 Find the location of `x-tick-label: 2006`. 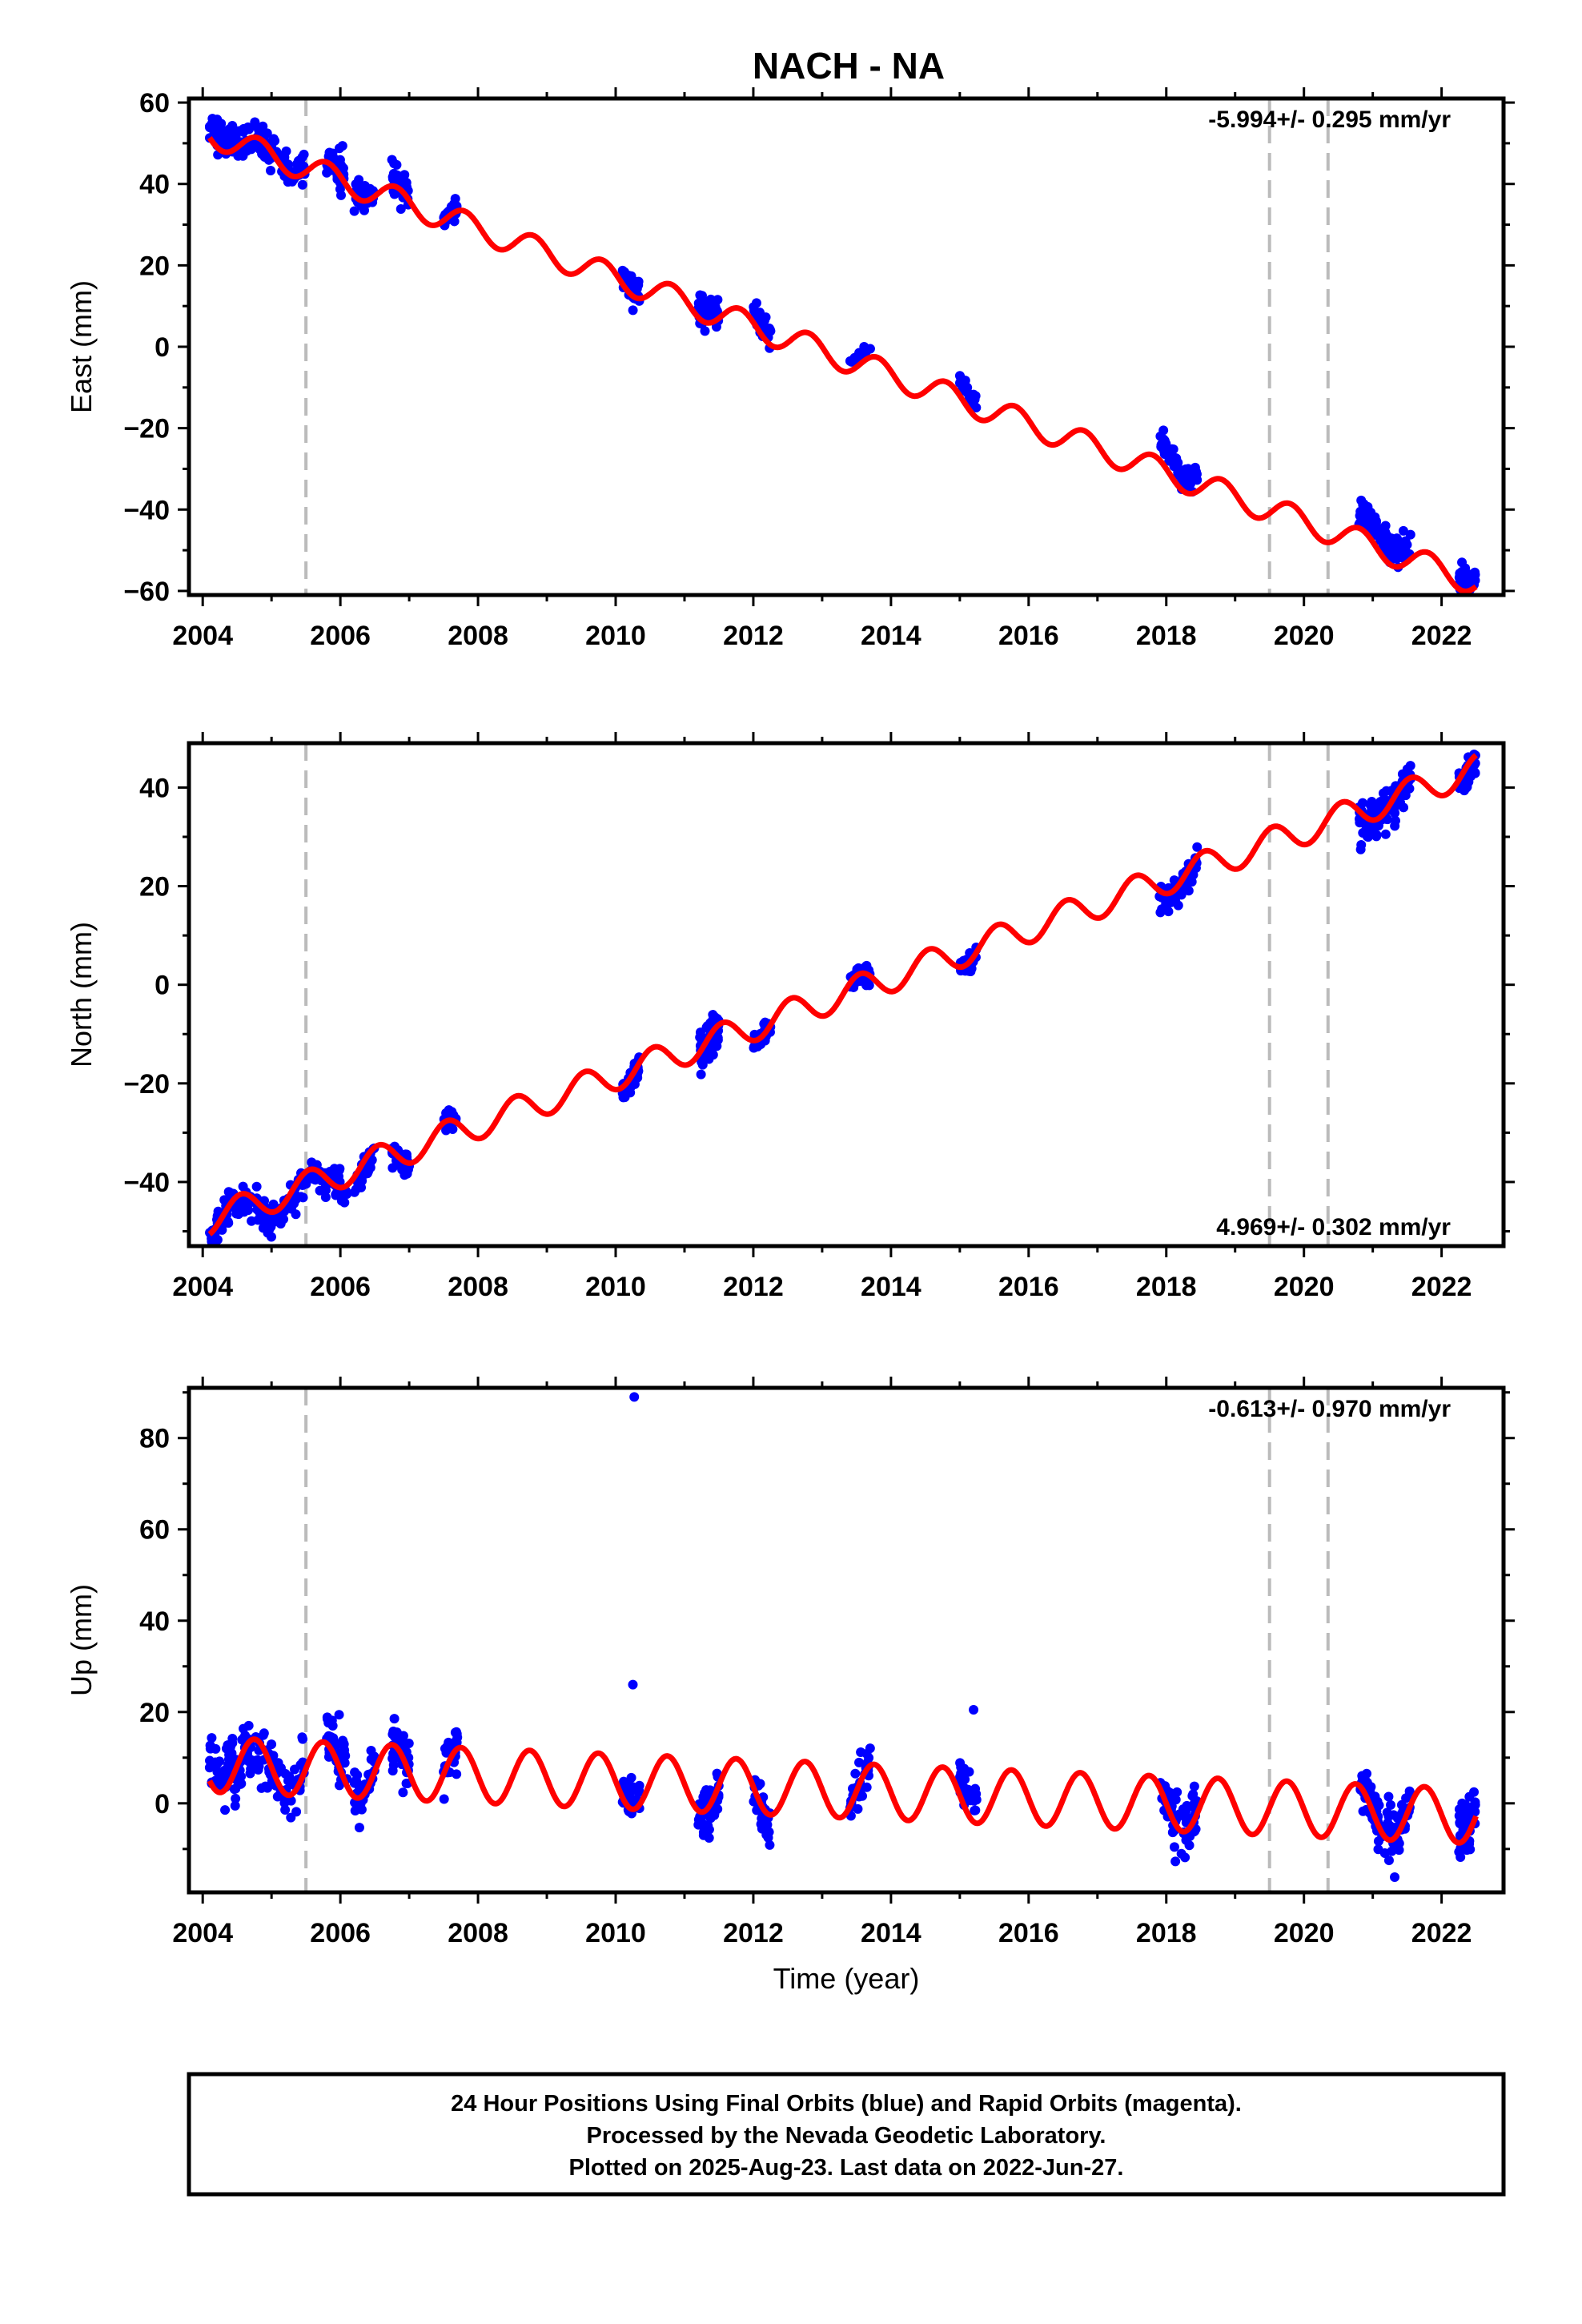

x-tick-label: 2006 is located at coordinates (341, 1287).